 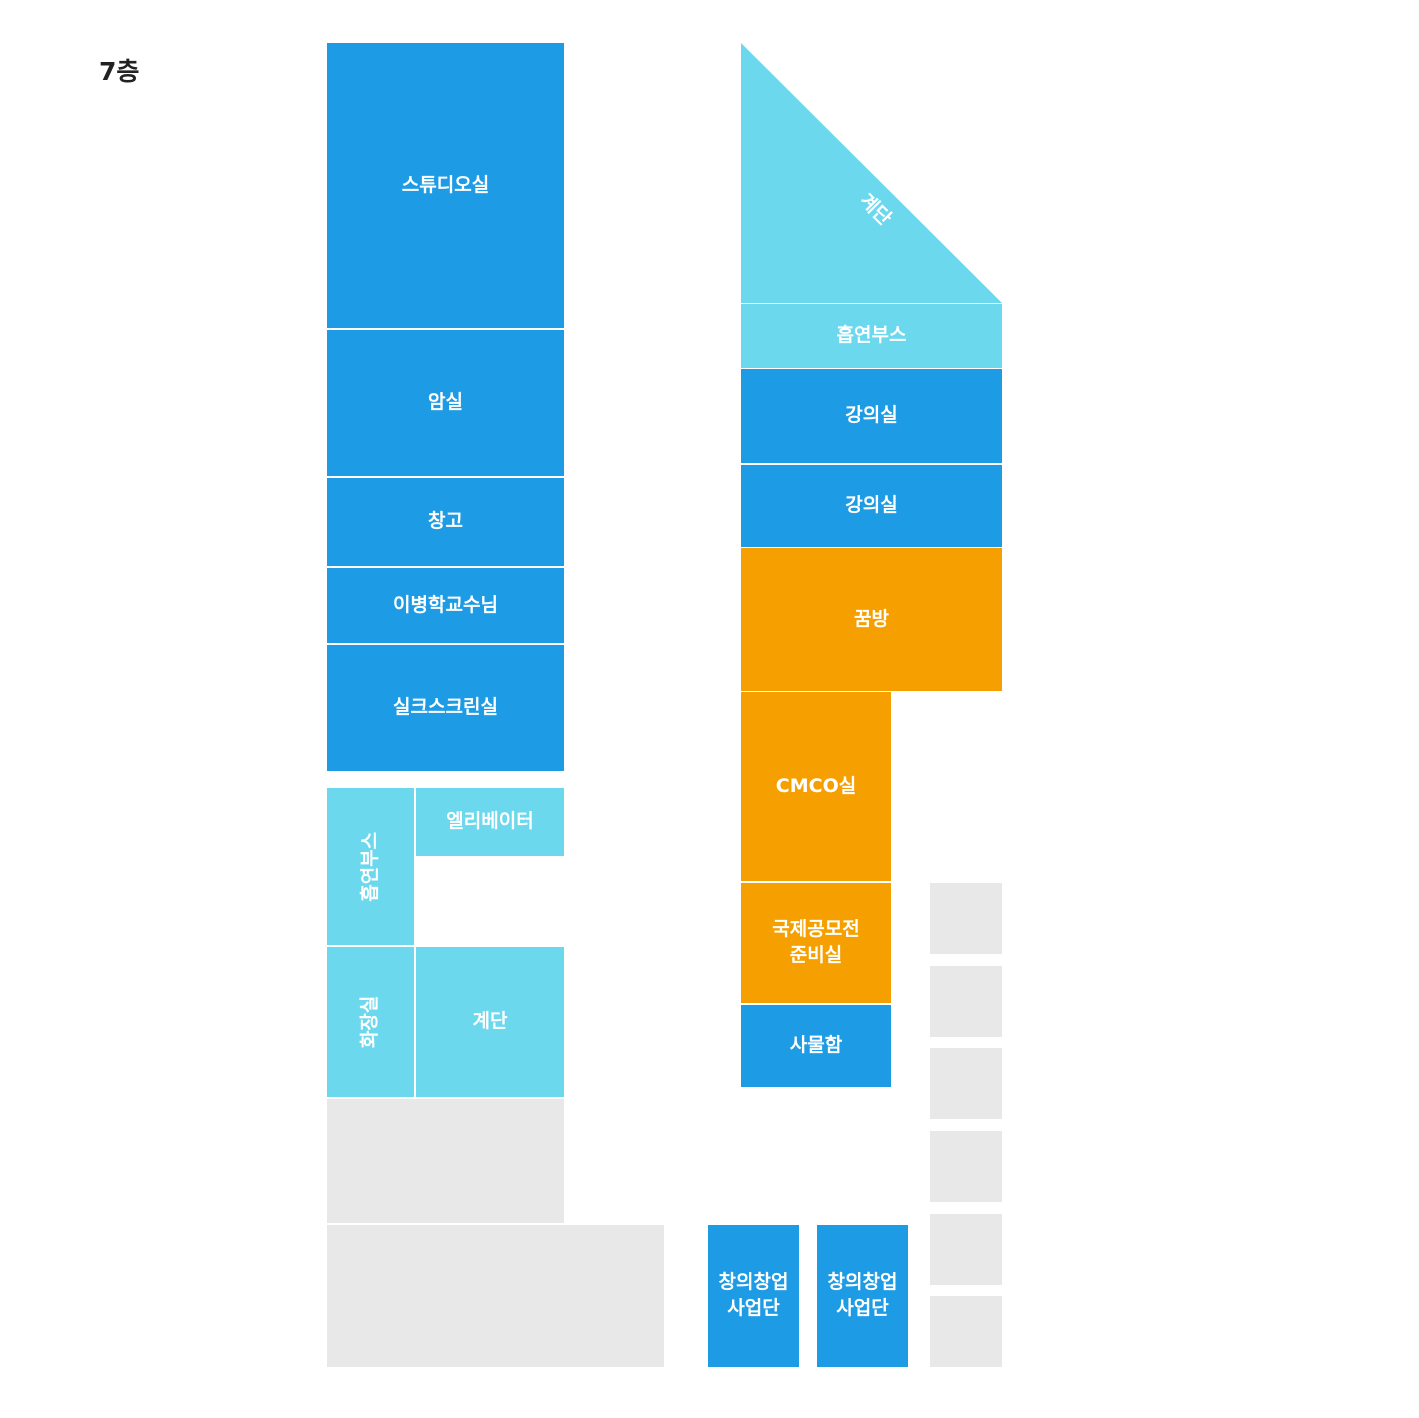 I want to click on room-smoking-booth-right: 흡연부스, so click(x=871, y=336).